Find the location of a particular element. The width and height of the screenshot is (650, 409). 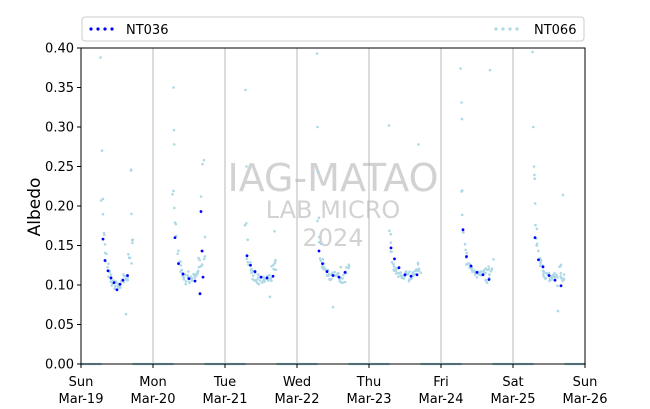

legend-label-nt036: NT036 is located at coordinates (147, 30).